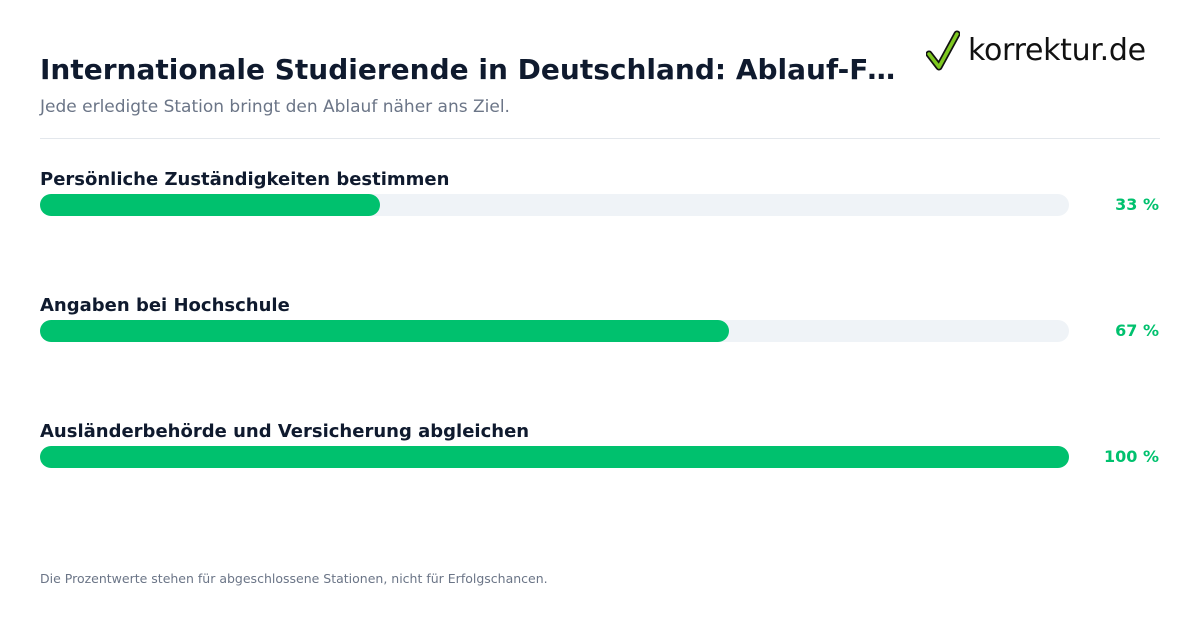 This screenshot has height=630, width=1200. I want to click on brand-wordmark: korrektur.de, so click(1057, 50).